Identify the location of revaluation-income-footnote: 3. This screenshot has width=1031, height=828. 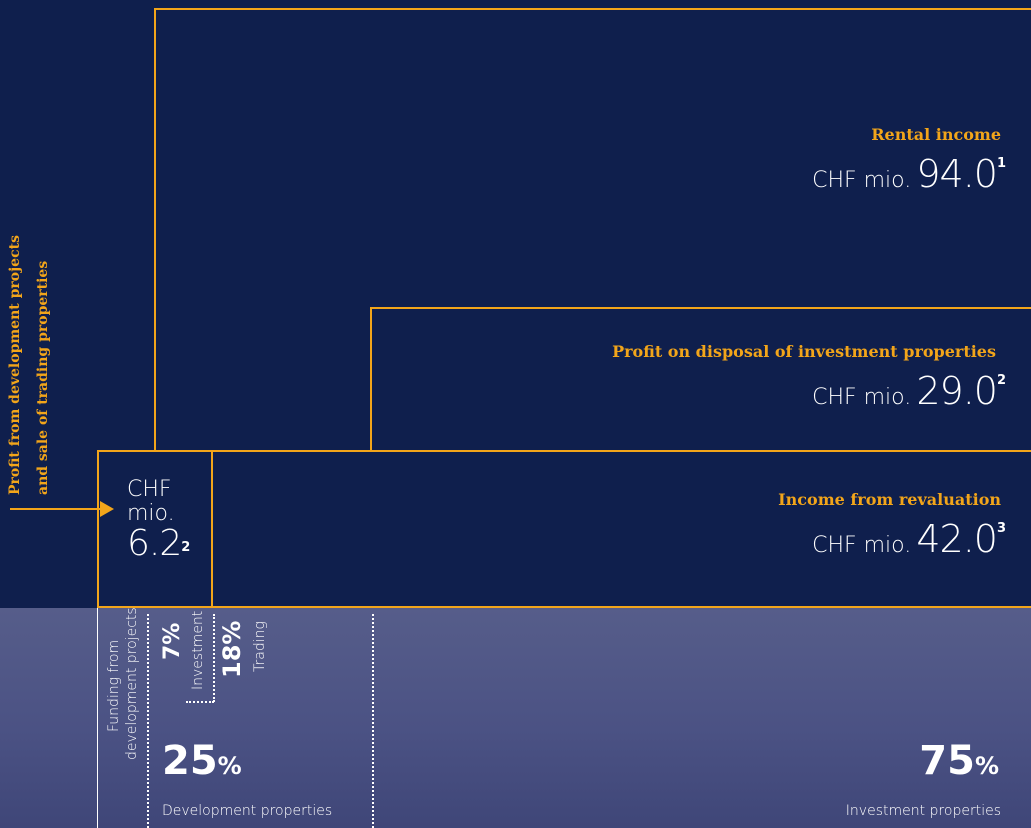
(1001, 528).